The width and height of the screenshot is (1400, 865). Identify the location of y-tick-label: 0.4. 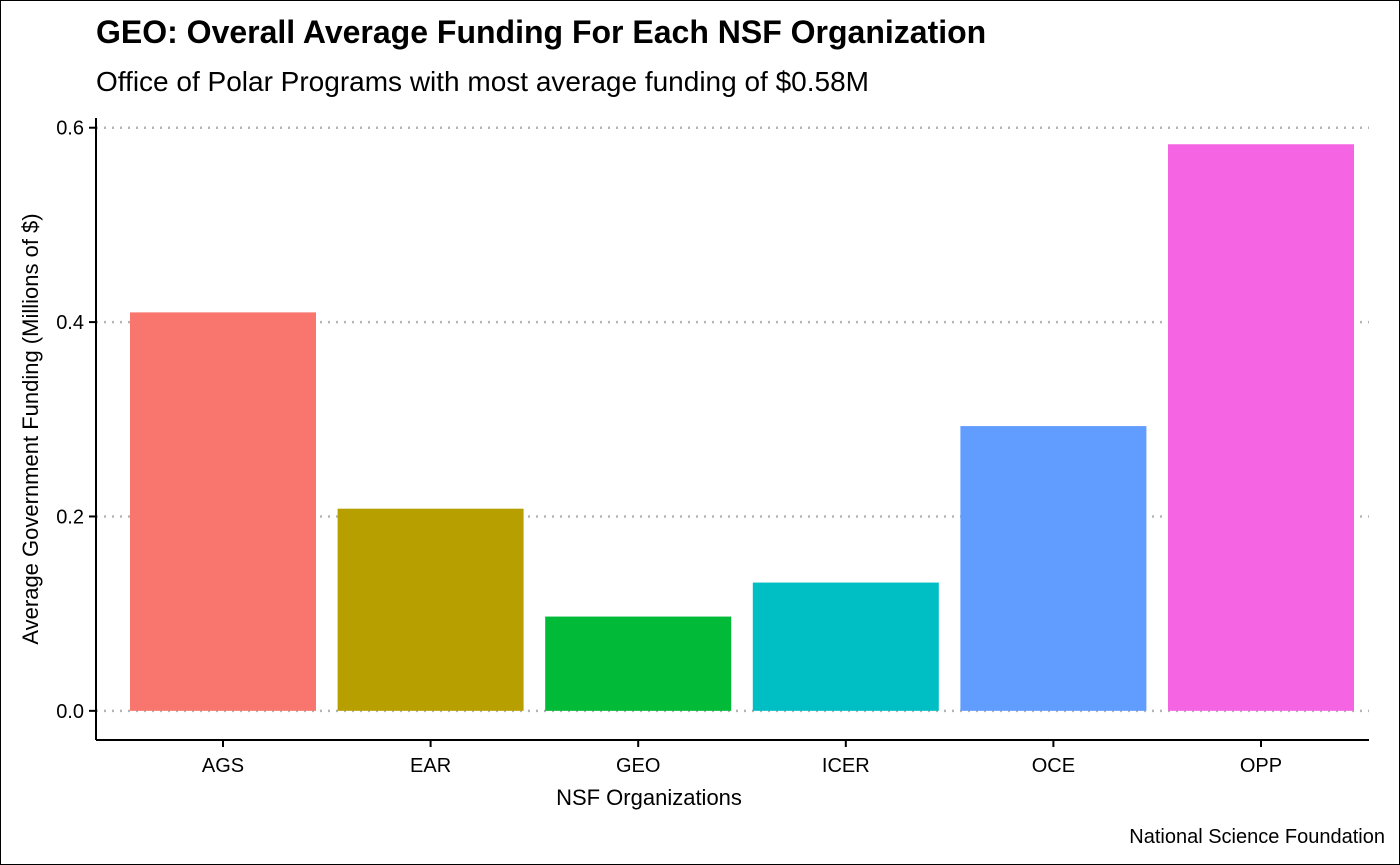
(70, 323).